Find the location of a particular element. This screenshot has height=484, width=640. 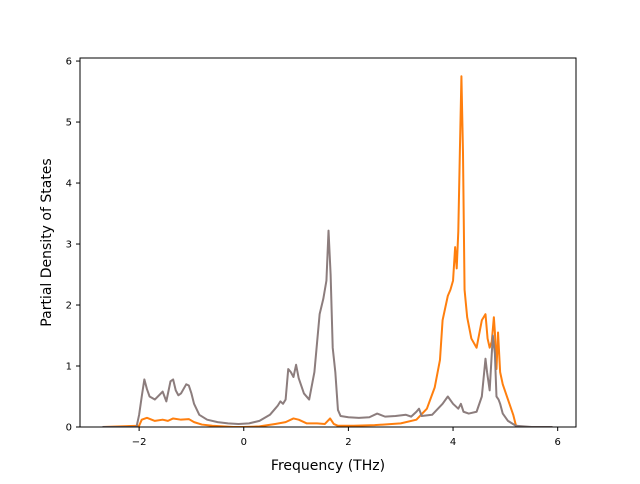

x-tick-label: 2 is located at coordinates (348, 442).